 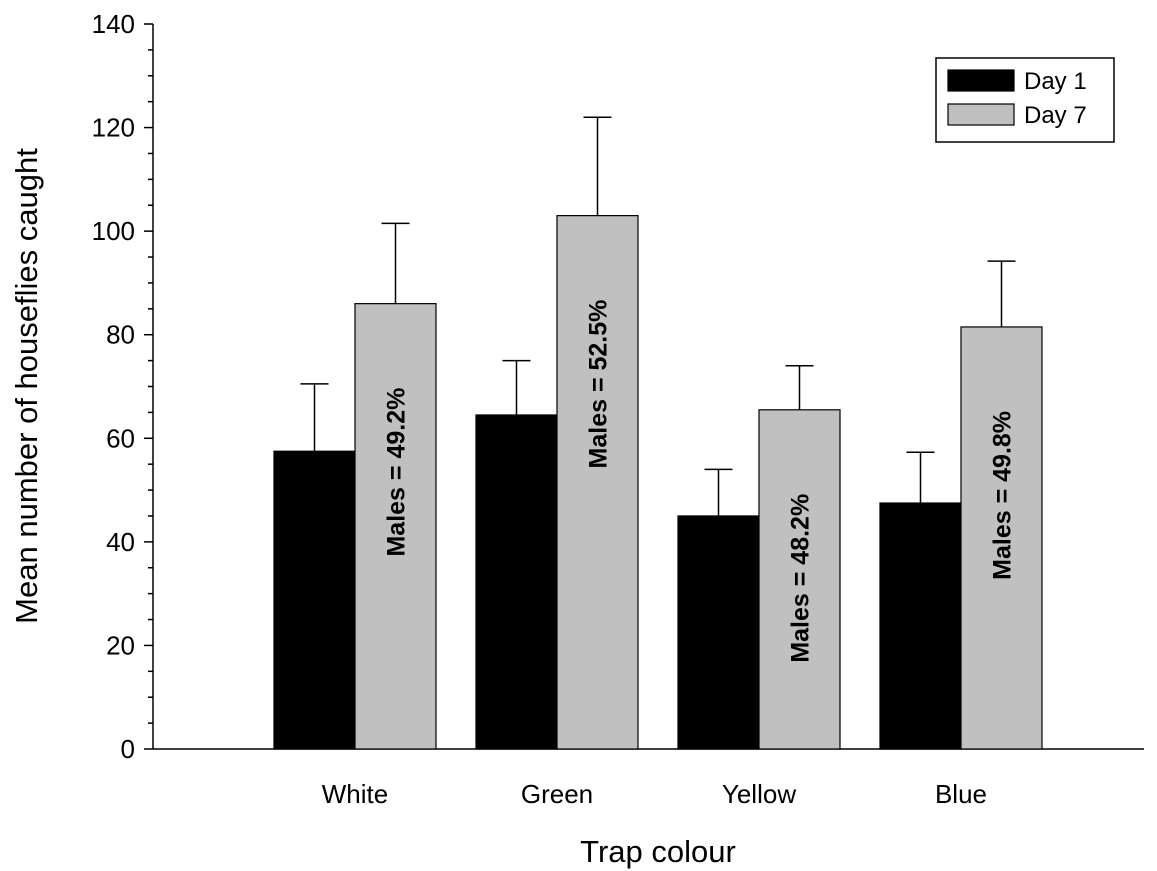 What do you see at coordinates (355, 794) in the screenshot?
I see `x-category-label: White` at bounding box center [355, 794].